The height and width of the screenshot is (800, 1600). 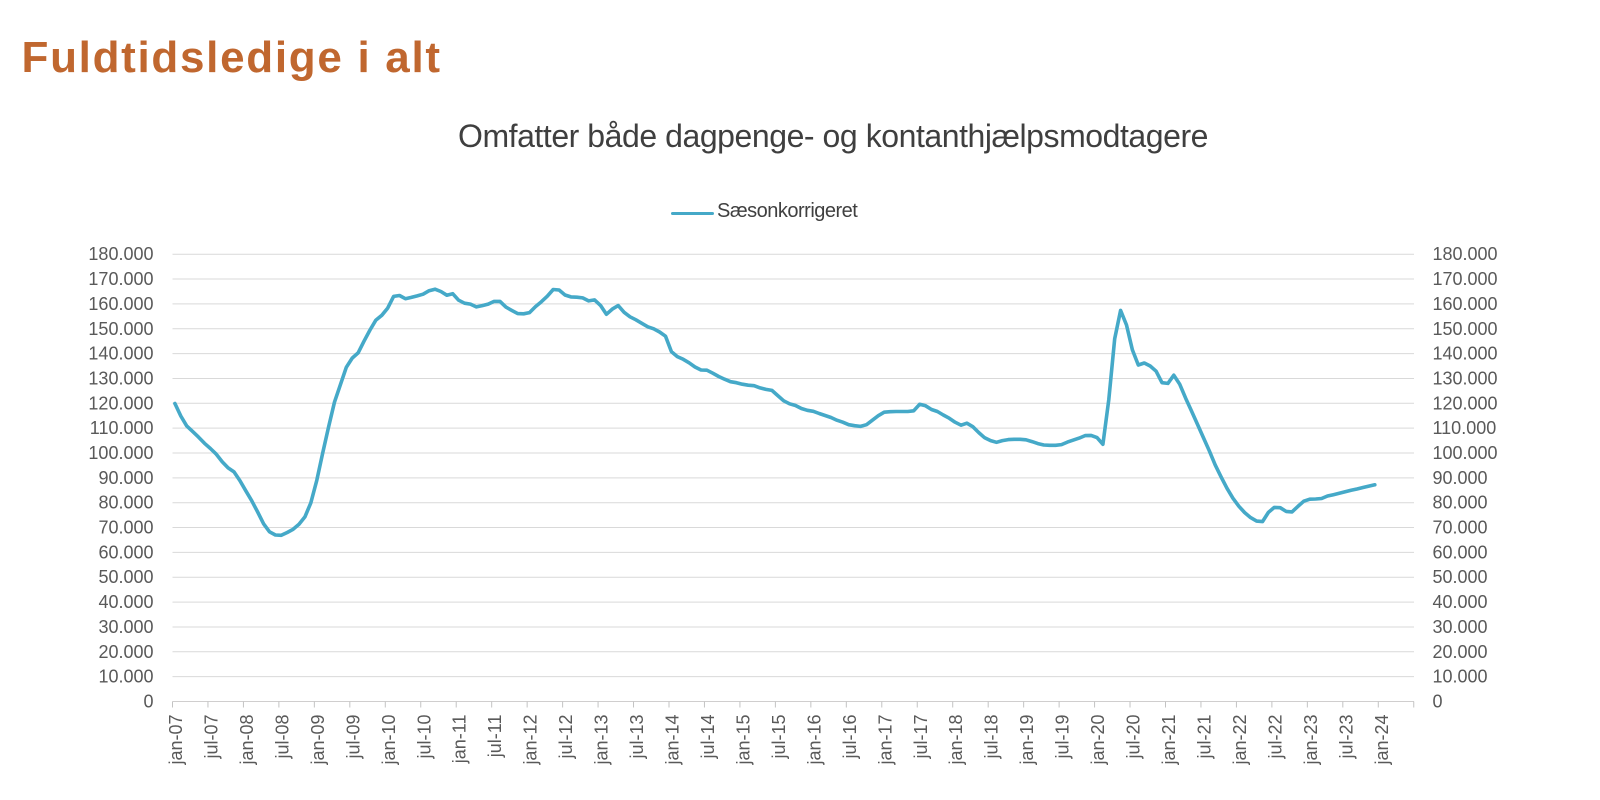 I want to click on svg-text: jan-17, so click(x=885, y=740).